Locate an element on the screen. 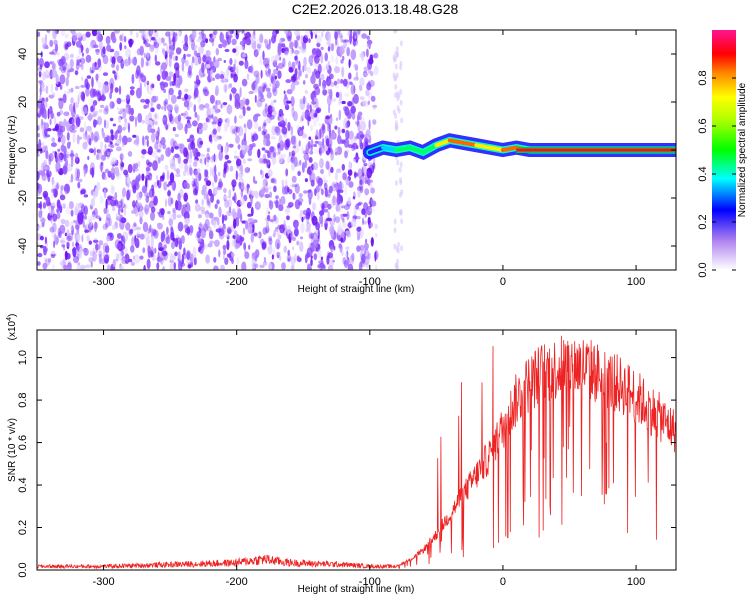 This screenshot has height=600, width=750. colorbar-ticks: 0.00.20.40.60.8 is located at coordinates (716, 174).